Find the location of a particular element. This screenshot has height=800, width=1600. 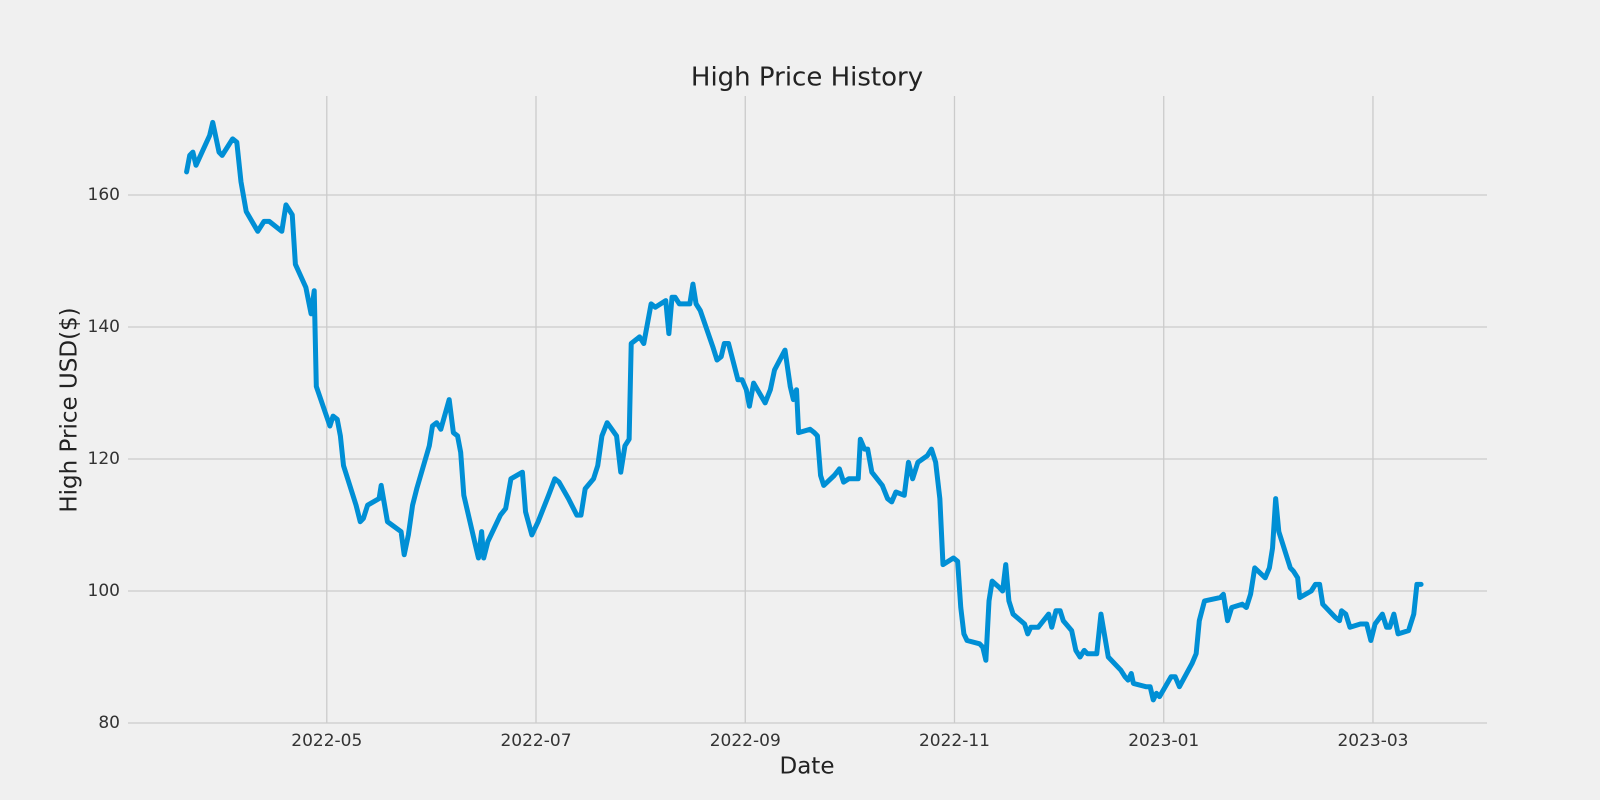

chart-title: High Price History is located at coordinates (807, 78).